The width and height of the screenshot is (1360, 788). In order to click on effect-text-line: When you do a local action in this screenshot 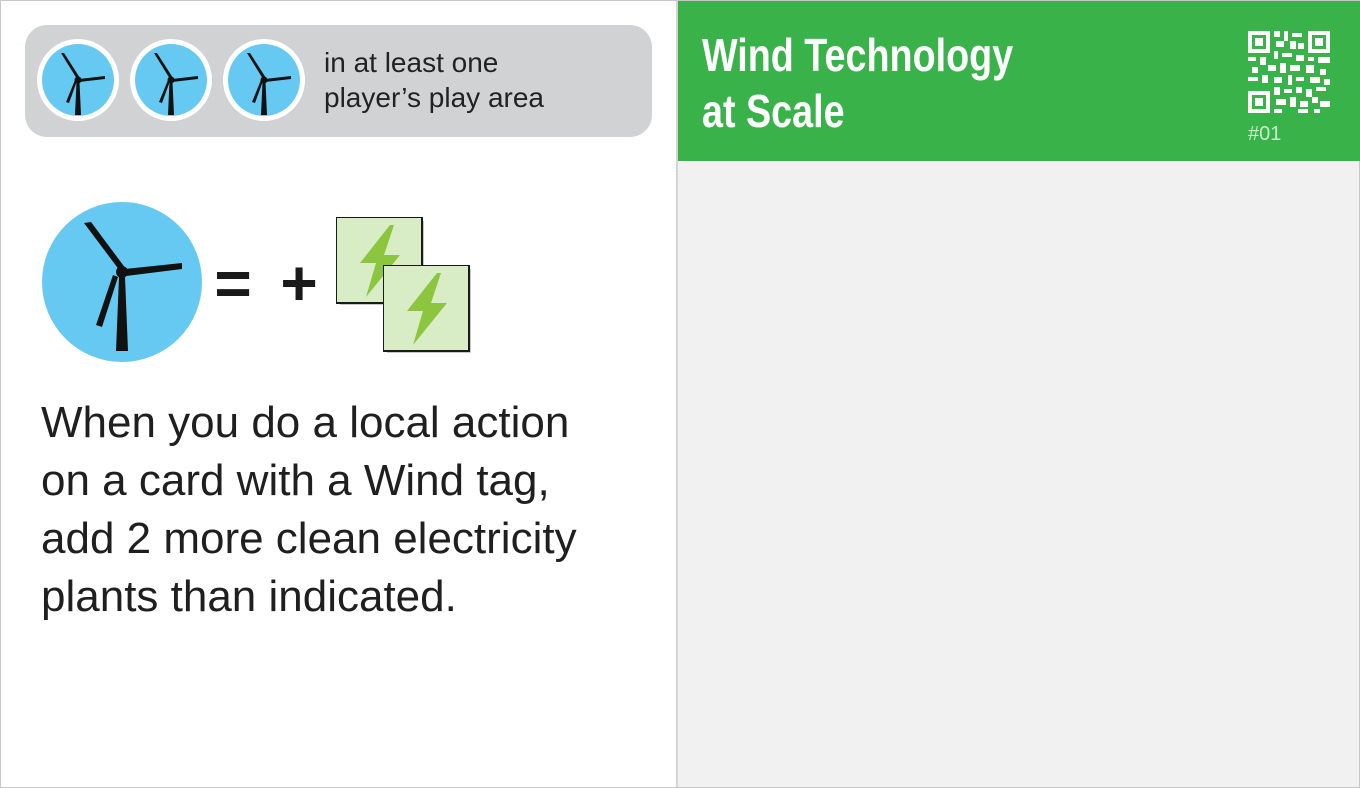, I will do `click(305, 422)`.